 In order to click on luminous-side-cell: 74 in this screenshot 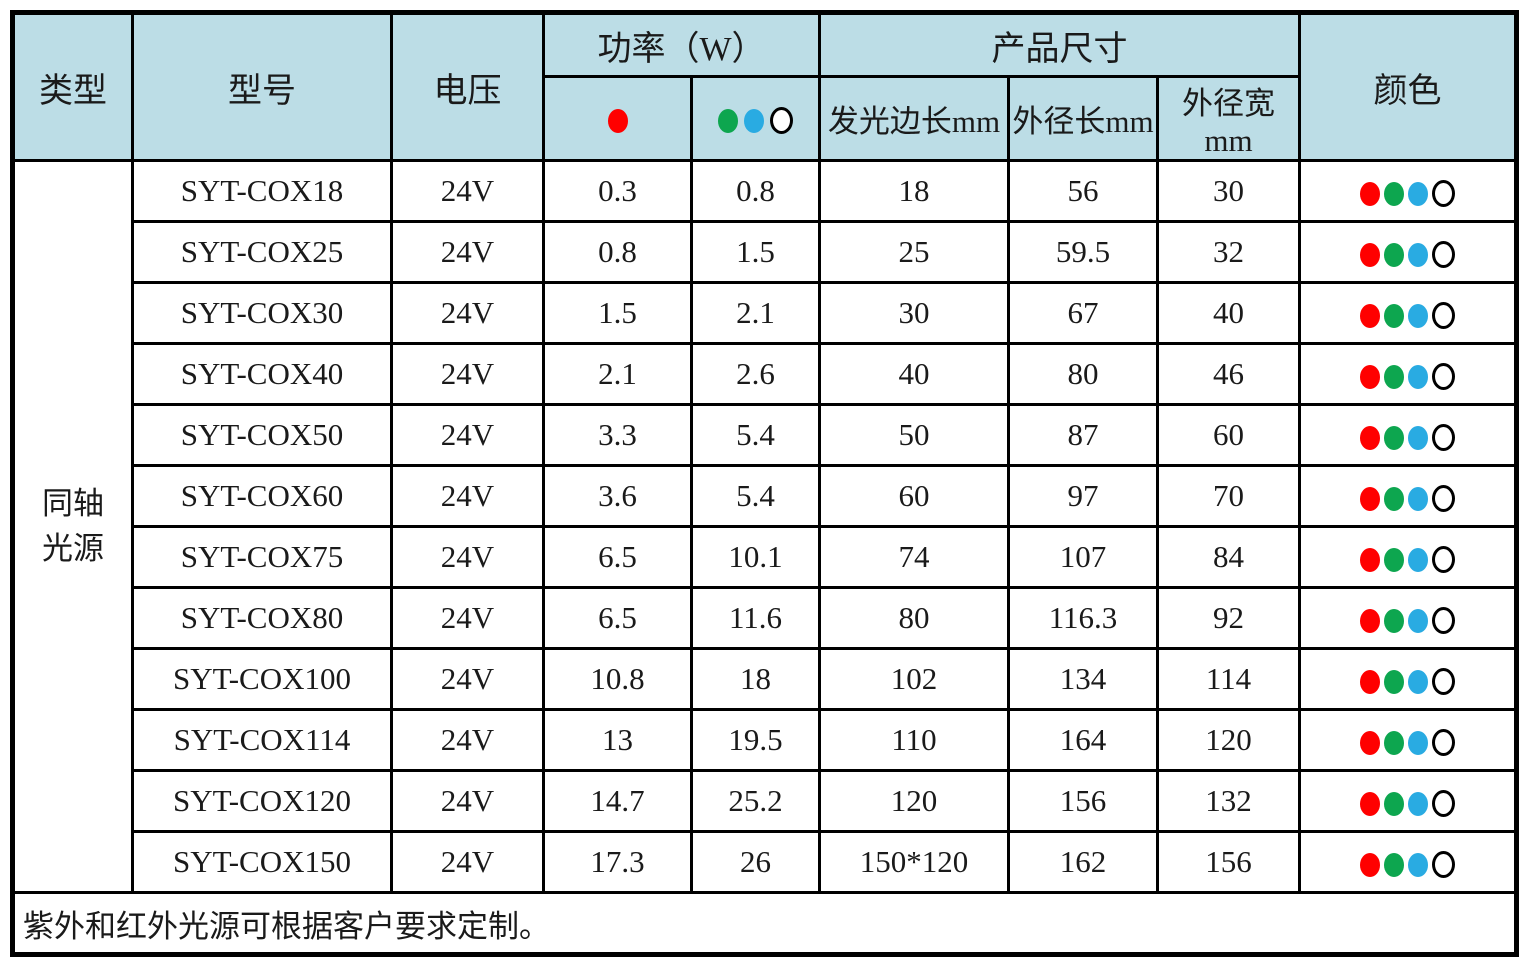, I will do `click(914, 557)`.